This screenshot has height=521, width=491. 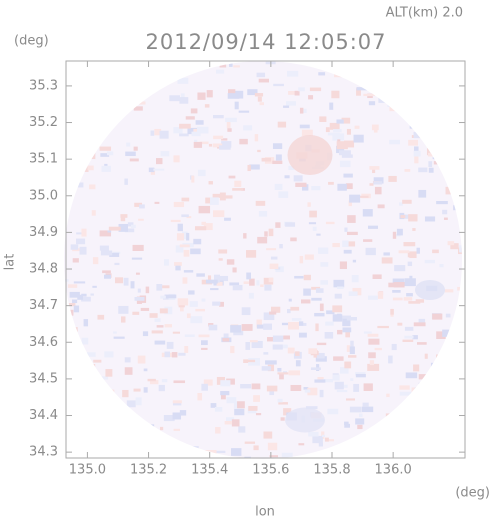 What do you see at coordinates (148, 470) in the screenshot?
I see `x-tick-label: 135.2` at bounding box center [148, 470].